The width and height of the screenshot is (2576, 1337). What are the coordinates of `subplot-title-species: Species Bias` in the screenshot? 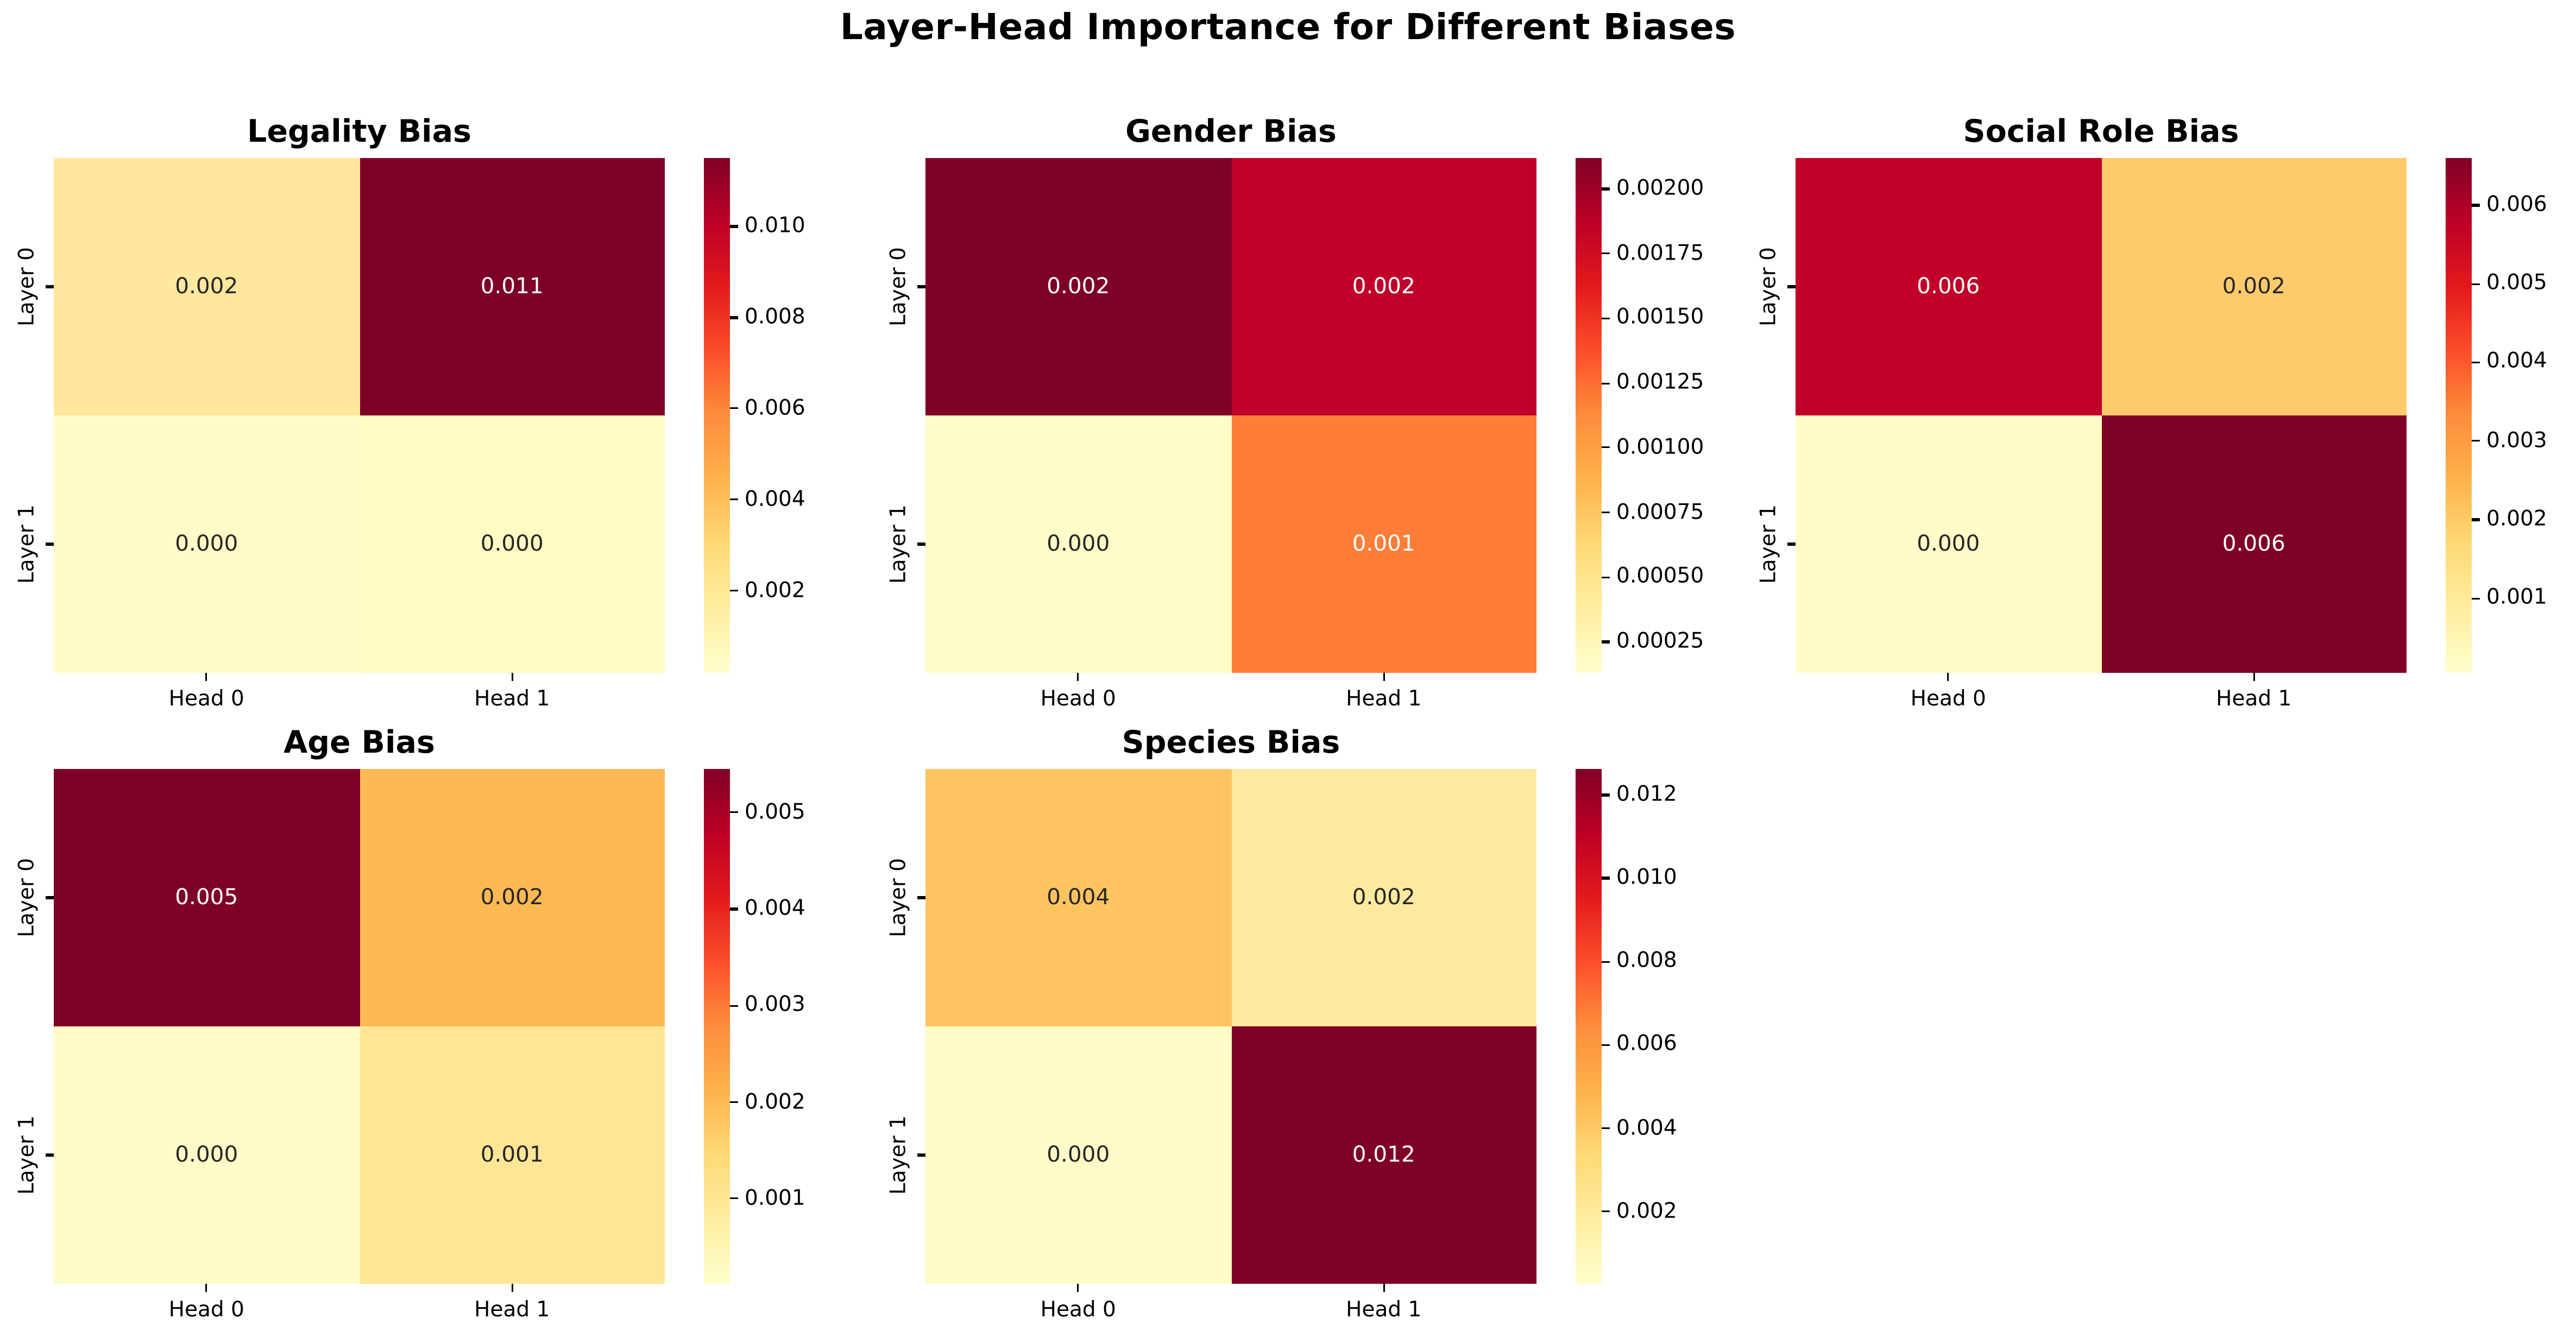 It's located at (1231, 743).